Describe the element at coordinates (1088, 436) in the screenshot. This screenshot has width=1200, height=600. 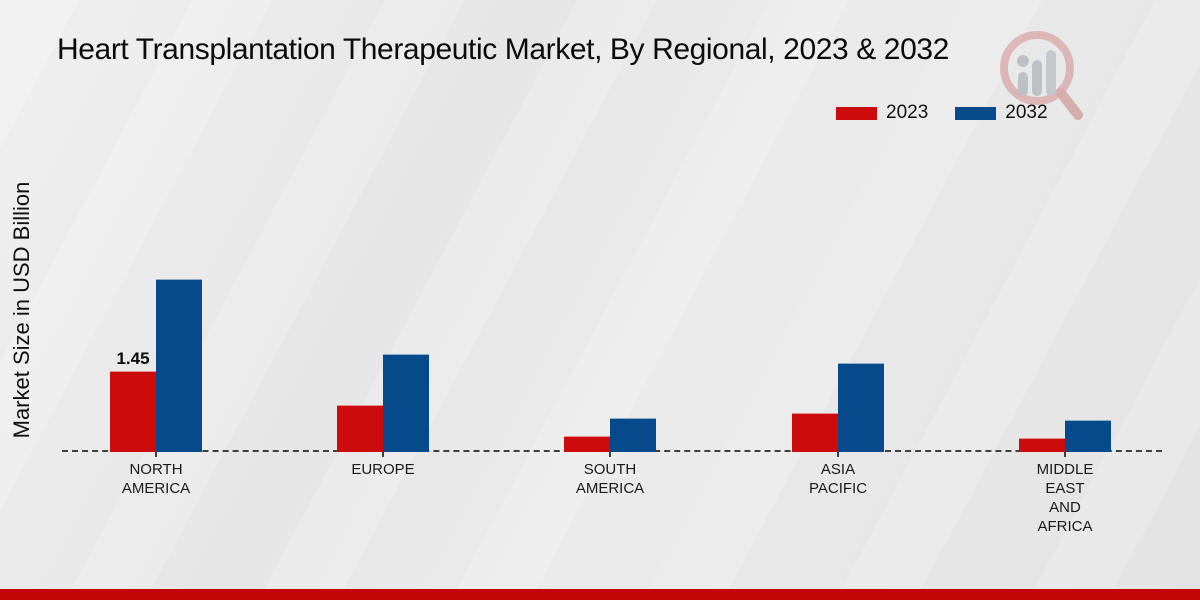
I see `bar-2032-middle-east-and-africa` at that location.